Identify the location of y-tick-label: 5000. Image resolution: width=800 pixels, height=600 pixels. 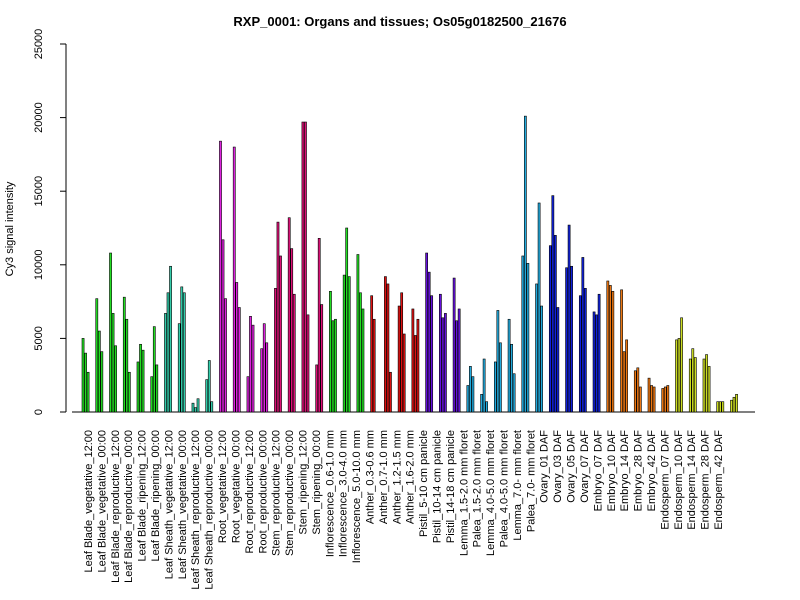
(39, 338).